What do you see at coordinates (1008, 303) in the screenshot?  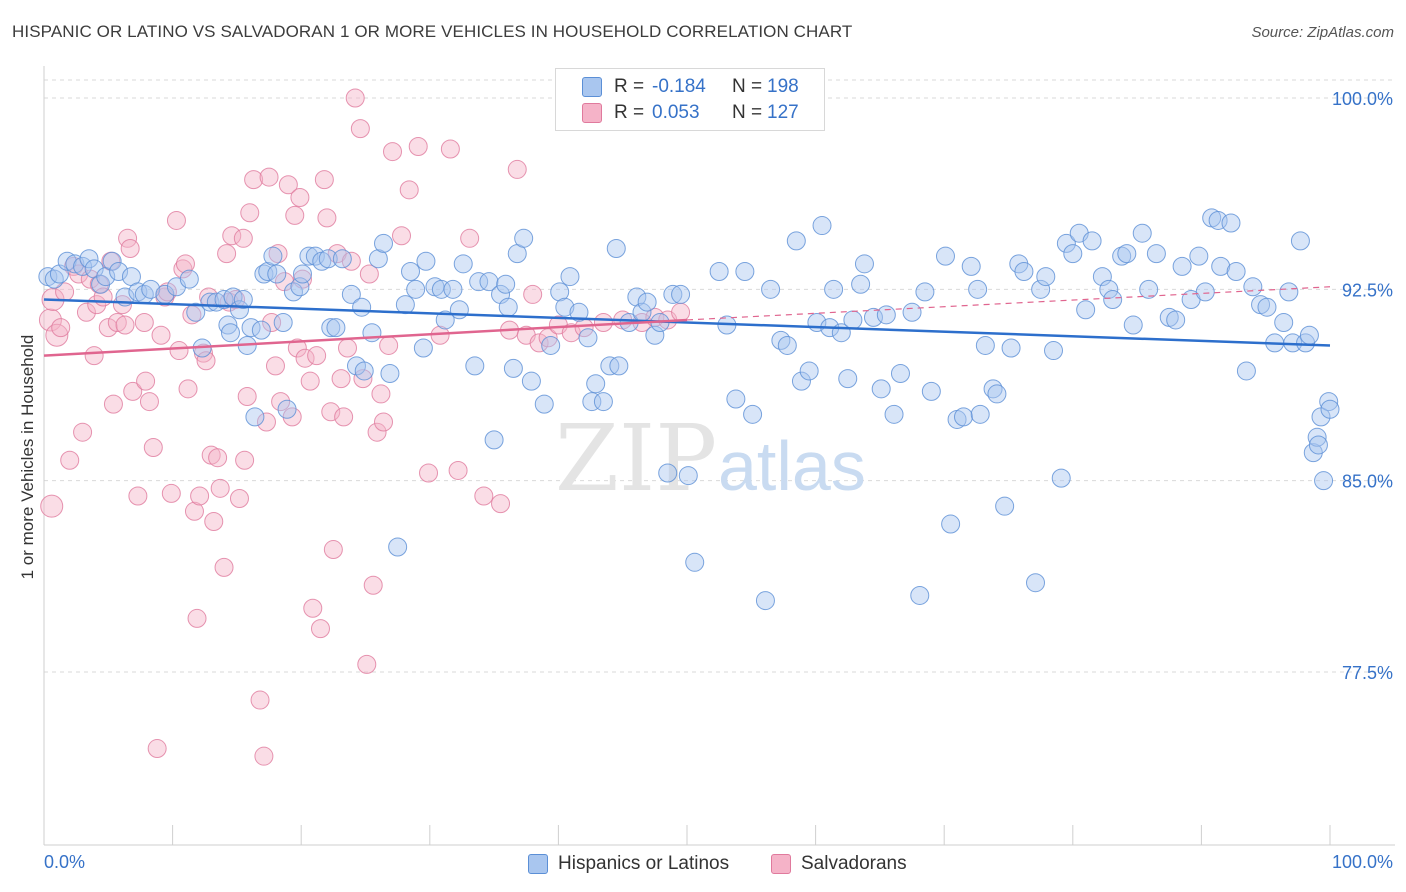 I see `salvadoran-trend-extension` at bounding box center [1008, 303].